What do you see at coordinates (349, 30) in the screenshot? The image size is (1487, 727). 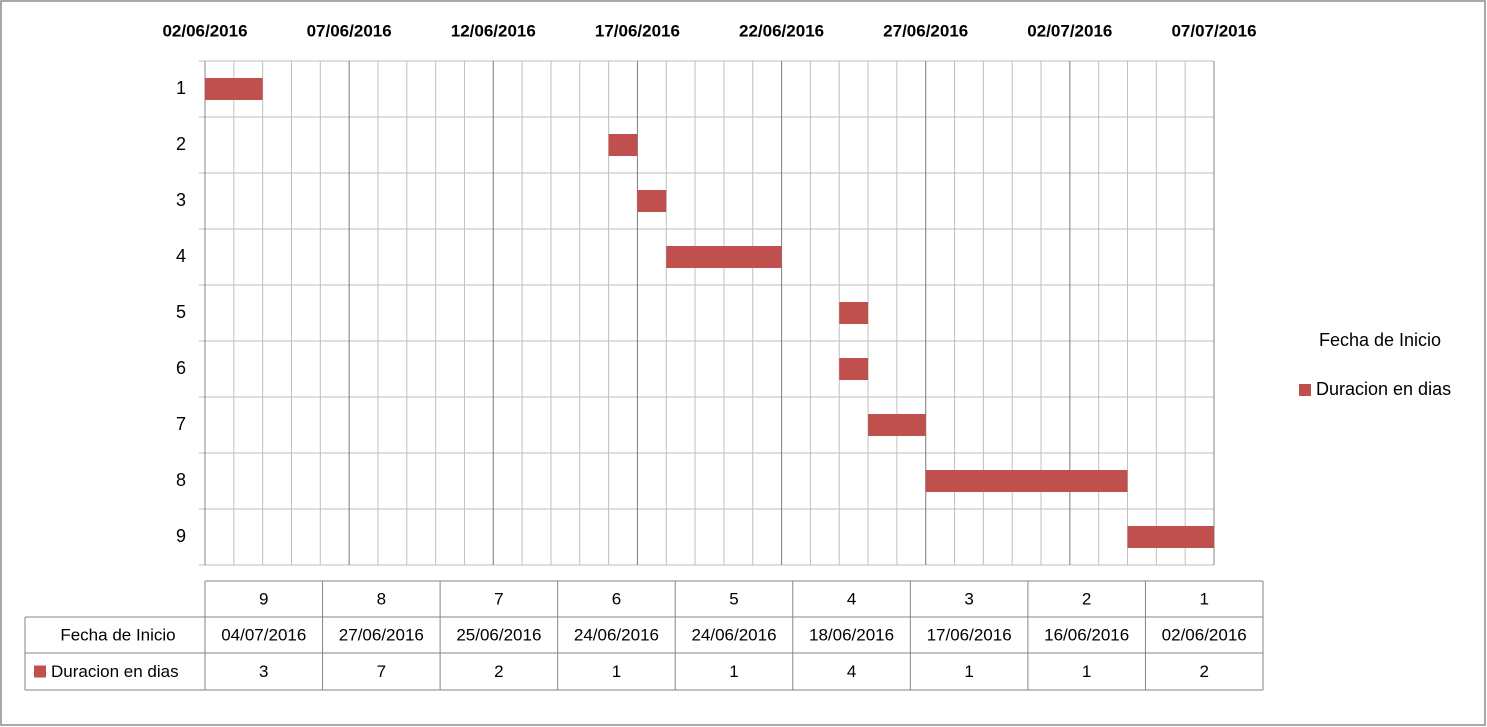 I see `x-tick-label: 07/06/2016` at bounding box center [349, 30].